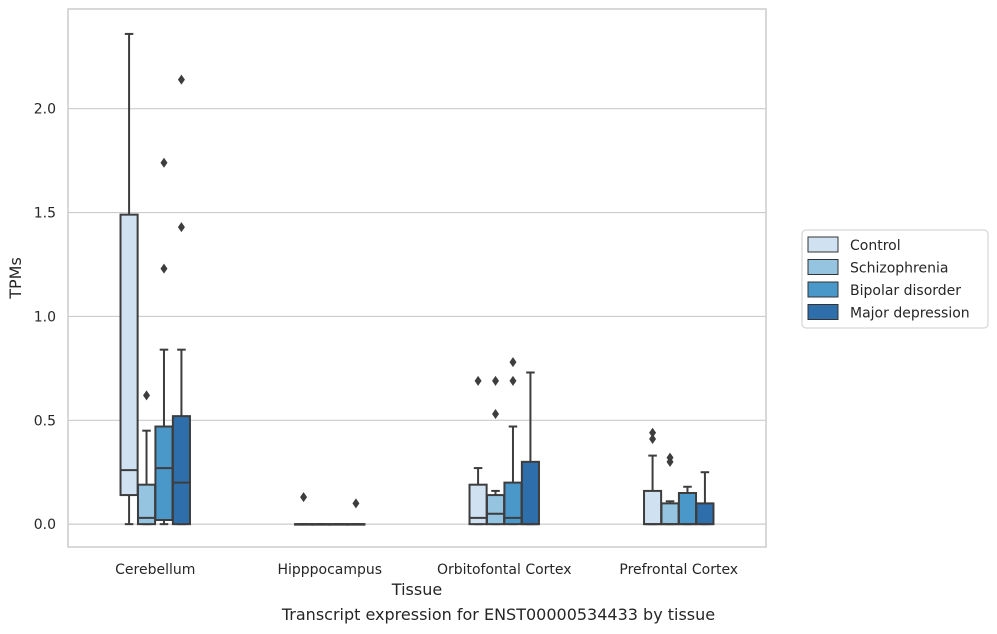 The height and width of the screenshot is (634, 997). What do you see at coordinates (155, 570) in the screenshot?
I see `x-tick-label: Cerebellum` at bounding box center [155, 570].